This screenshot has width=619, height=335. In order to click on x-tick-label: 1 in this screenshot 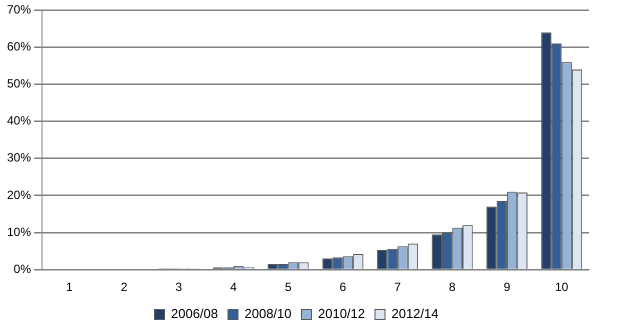, I will do `click(70, 287)`.